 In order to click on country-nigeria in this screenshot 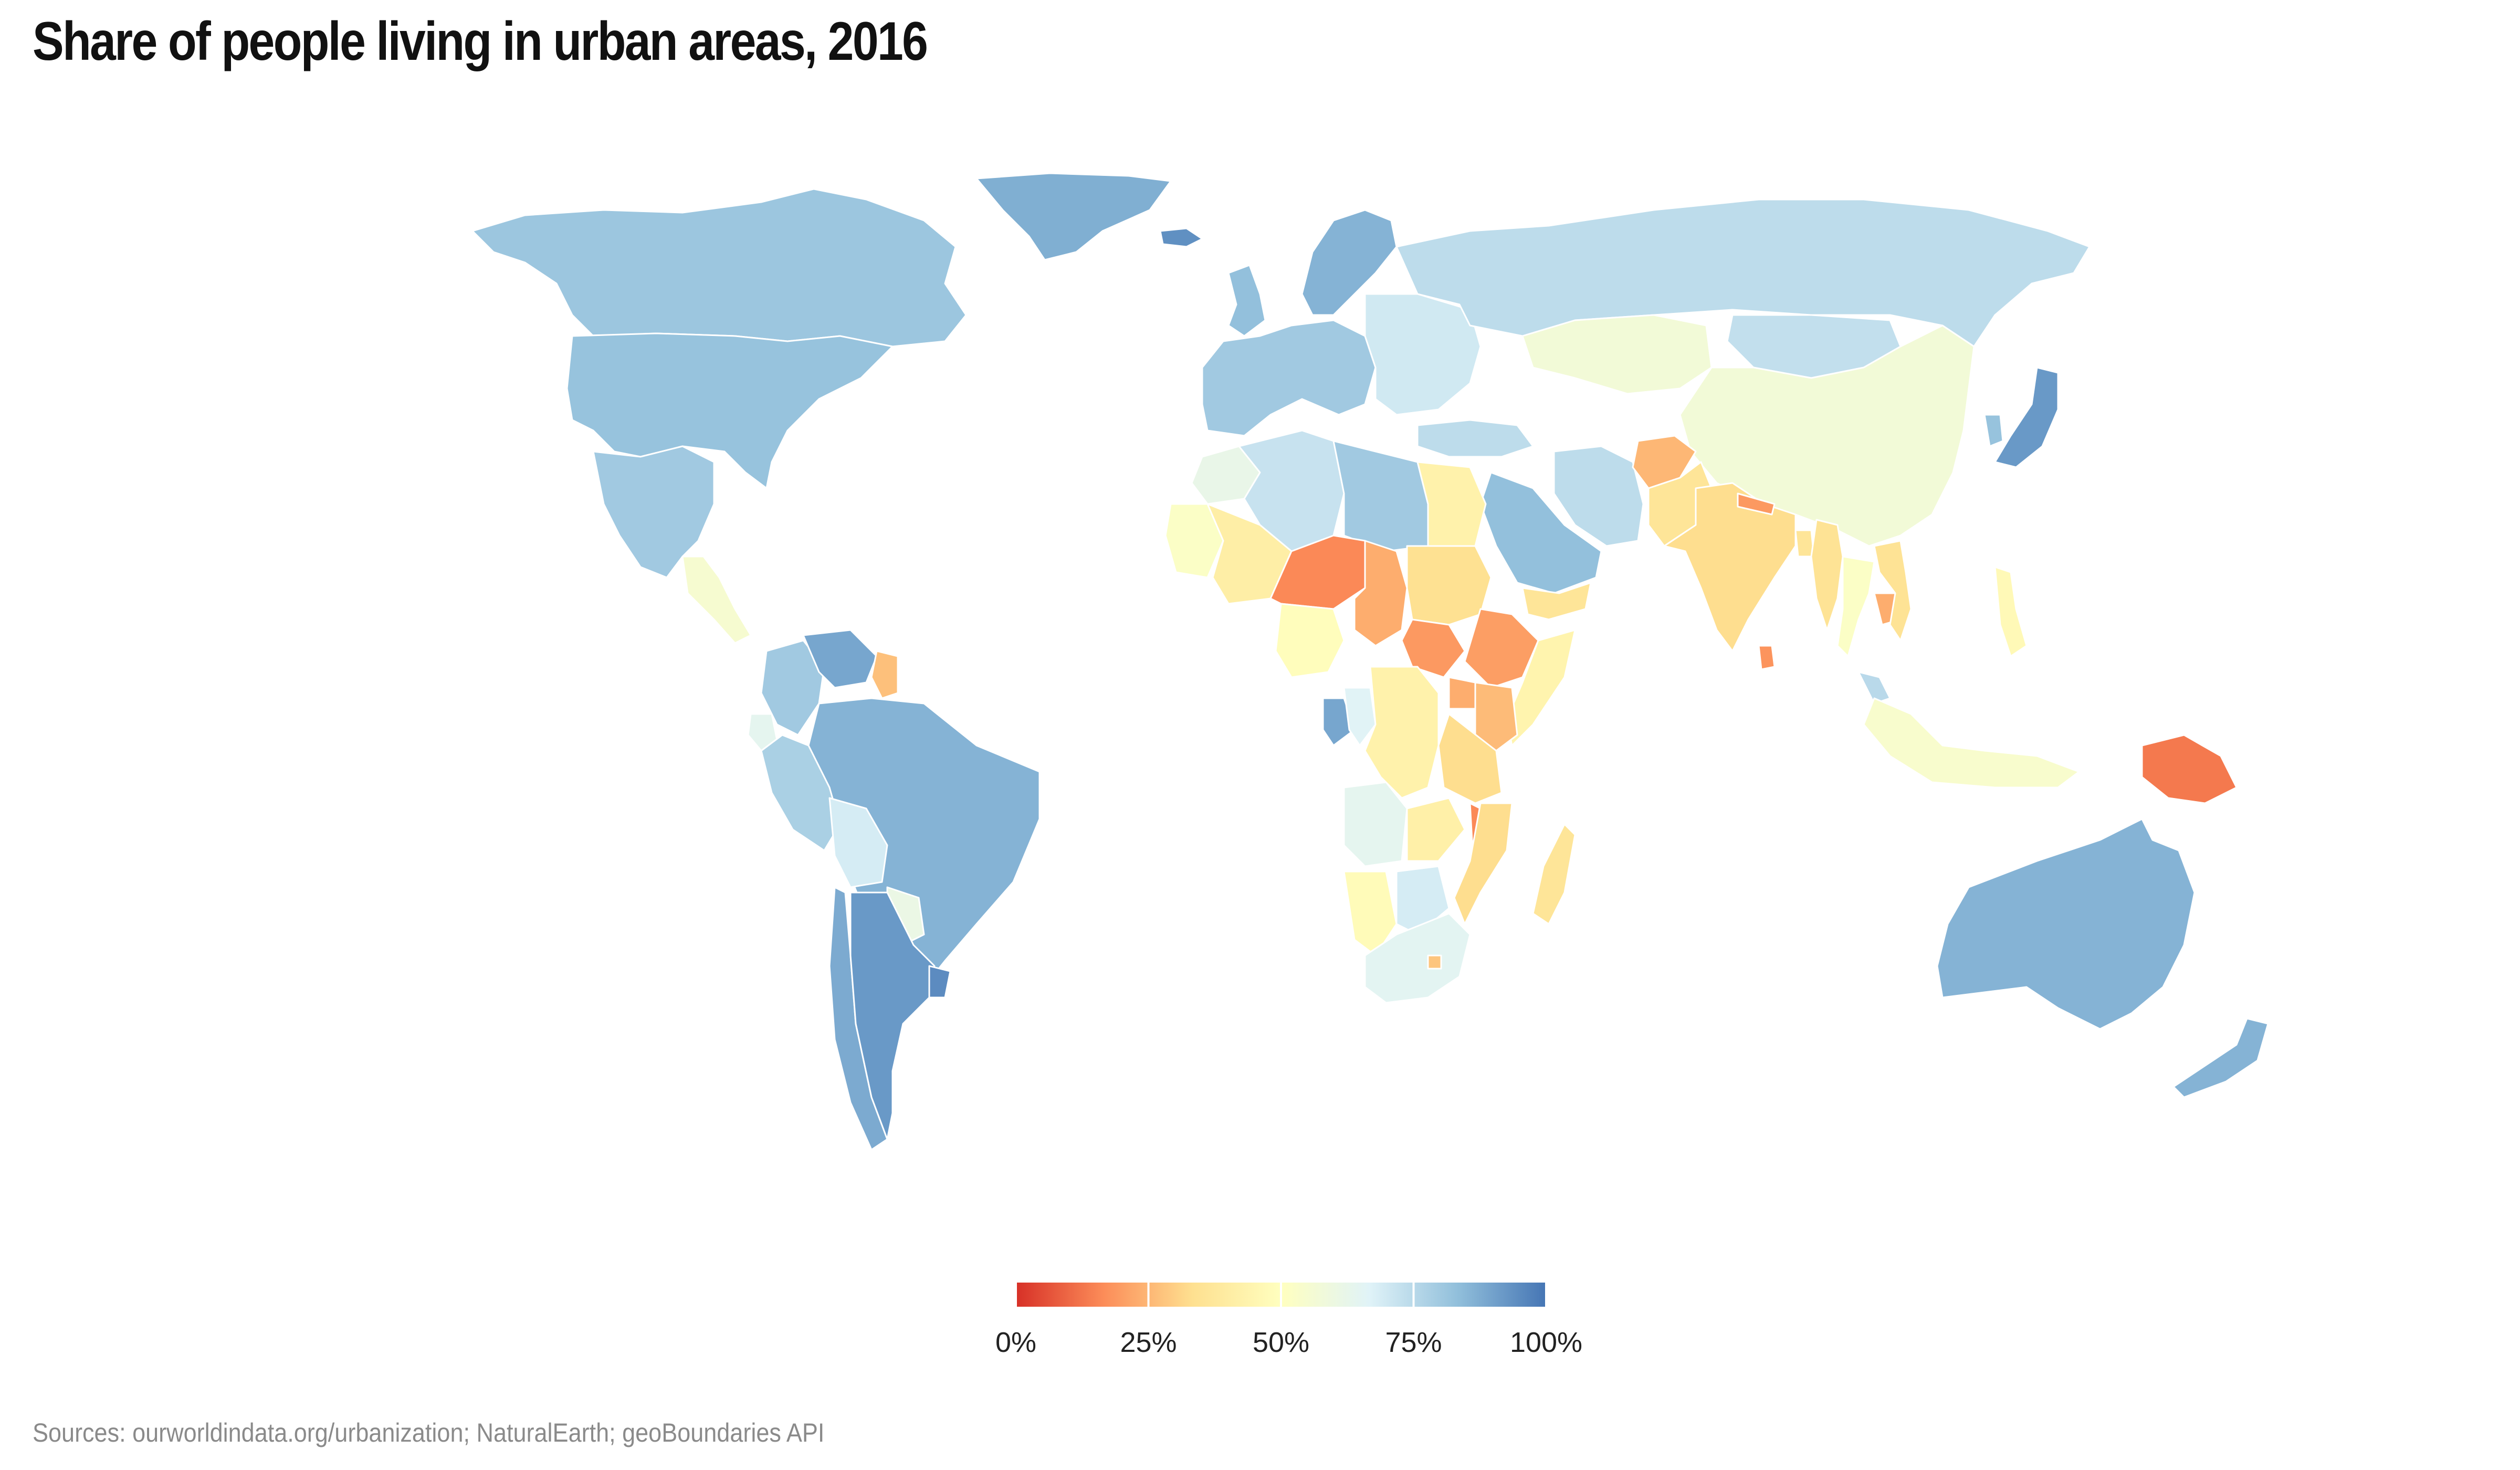, I will do `click(1310, 640)`.